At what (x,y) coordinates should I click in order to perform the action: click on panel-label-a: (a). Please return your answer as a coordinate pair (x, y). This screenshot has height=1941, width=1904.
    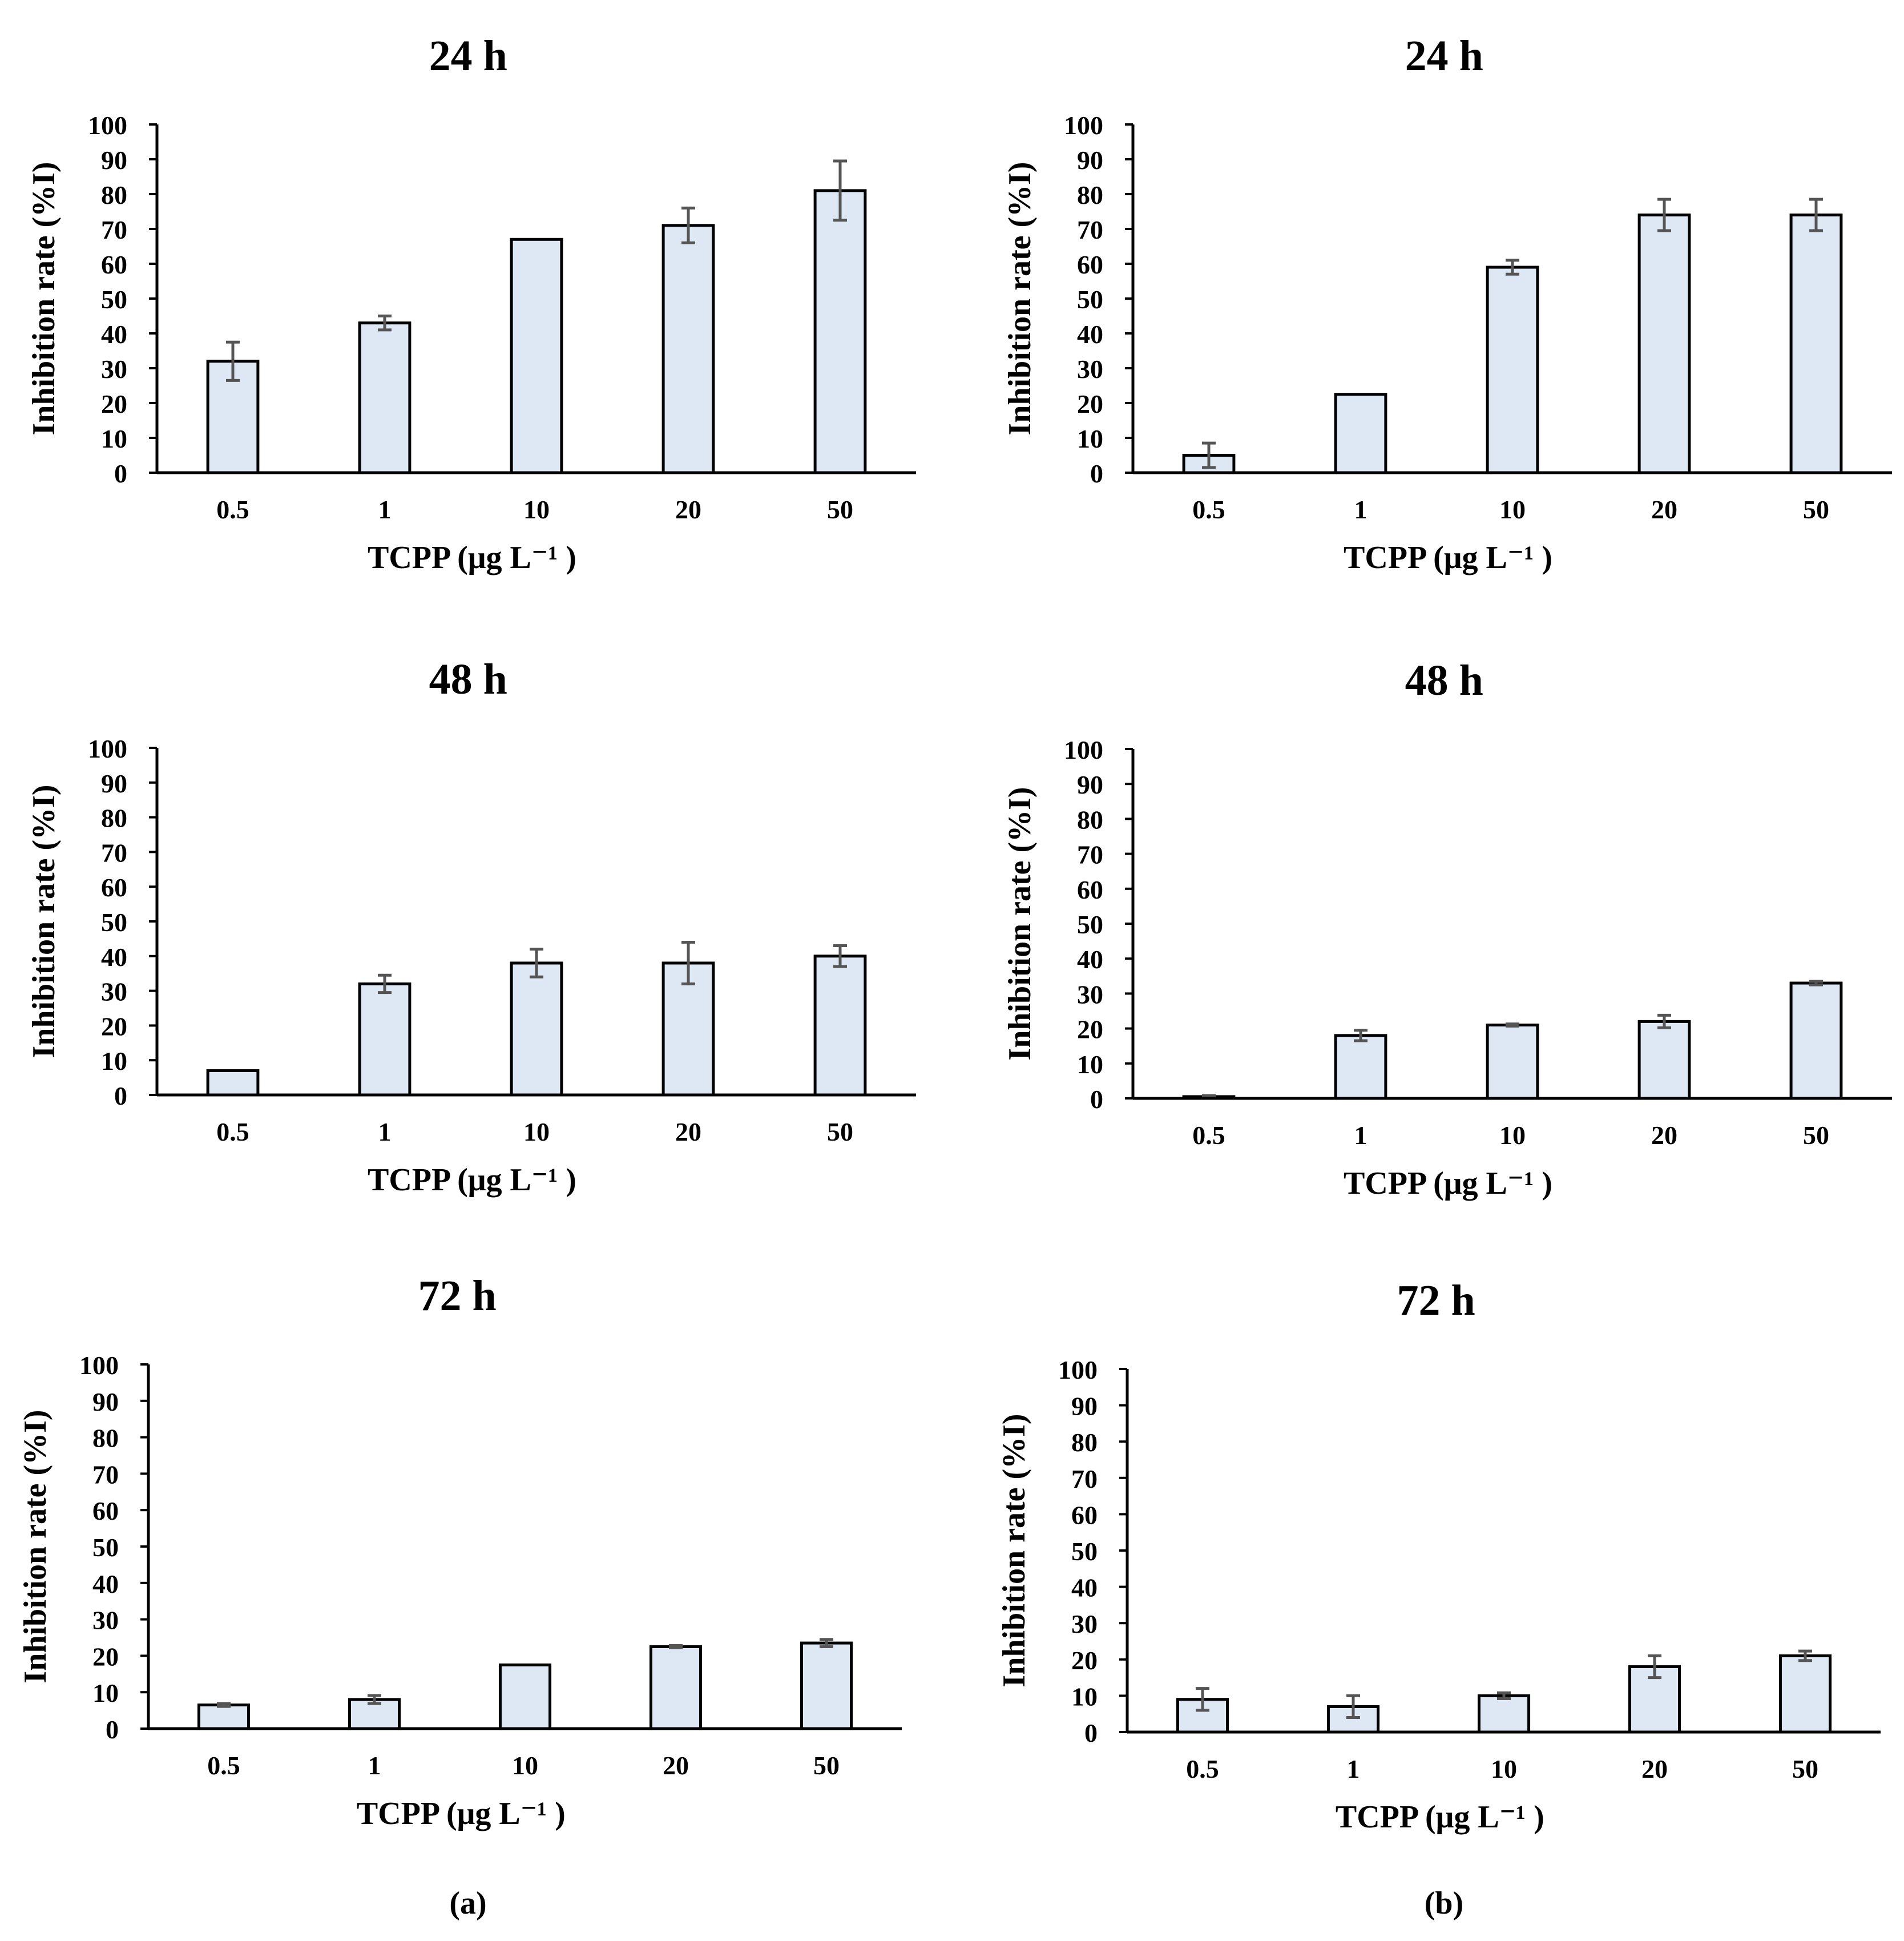
    Looking at the image, I should click on (467, 1904).